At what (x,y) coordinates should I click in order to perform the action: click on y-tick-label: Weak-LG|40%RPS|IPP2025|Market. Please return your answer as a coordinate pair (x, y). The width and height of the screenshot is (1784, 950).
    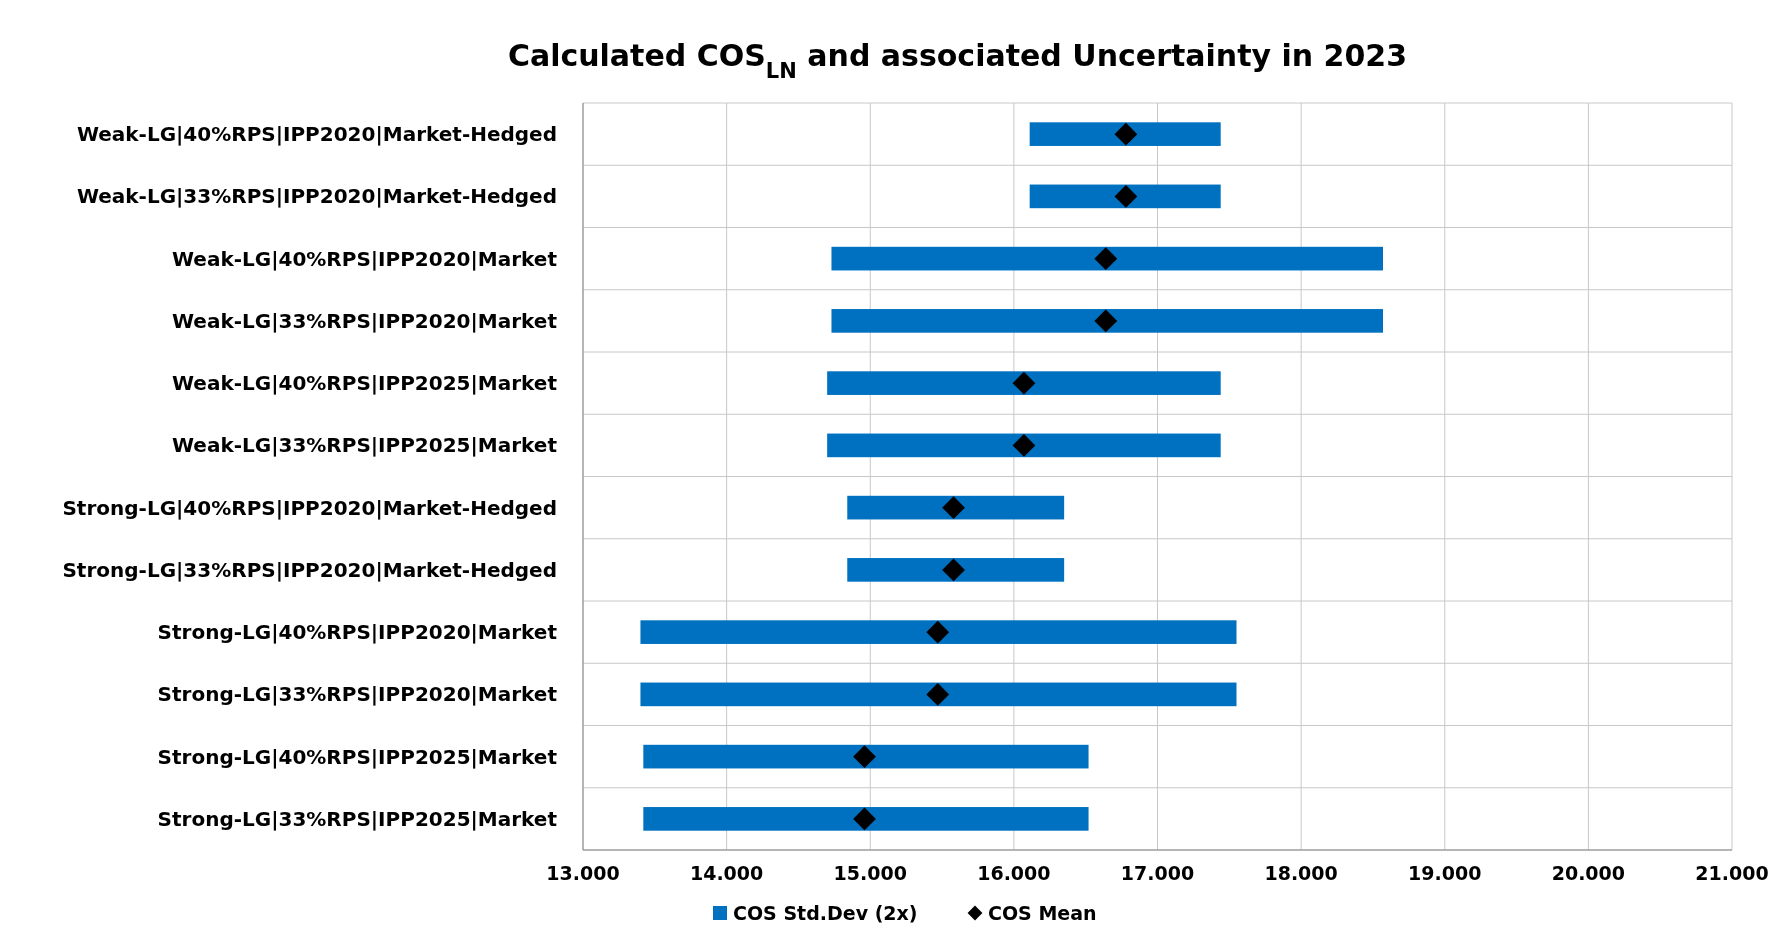
    Looking at the image, I should click on (365, 383).